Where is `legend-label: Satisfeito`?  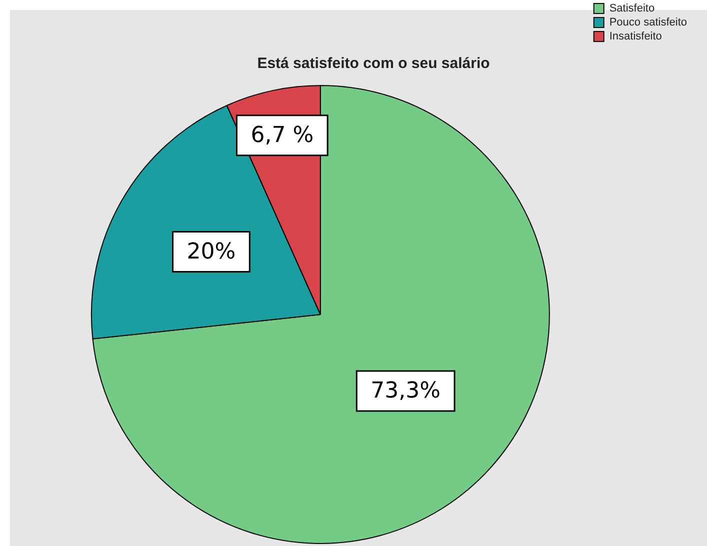
legend-label: Satisfeito is located at coordinates (632, 8).